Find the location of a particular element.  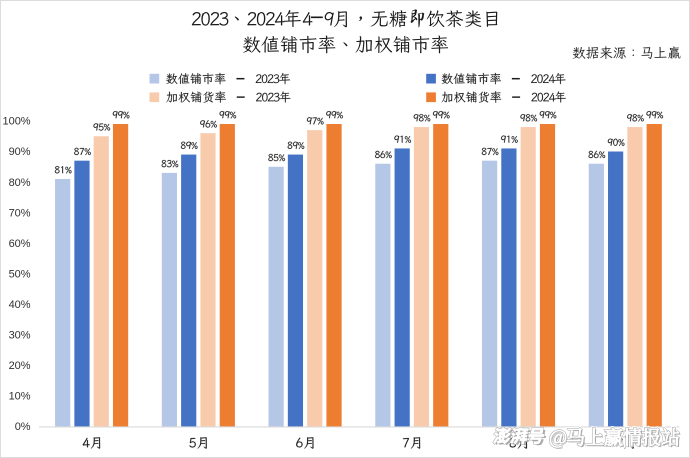

svg-text: 0% is located at coordinates (23, 427).